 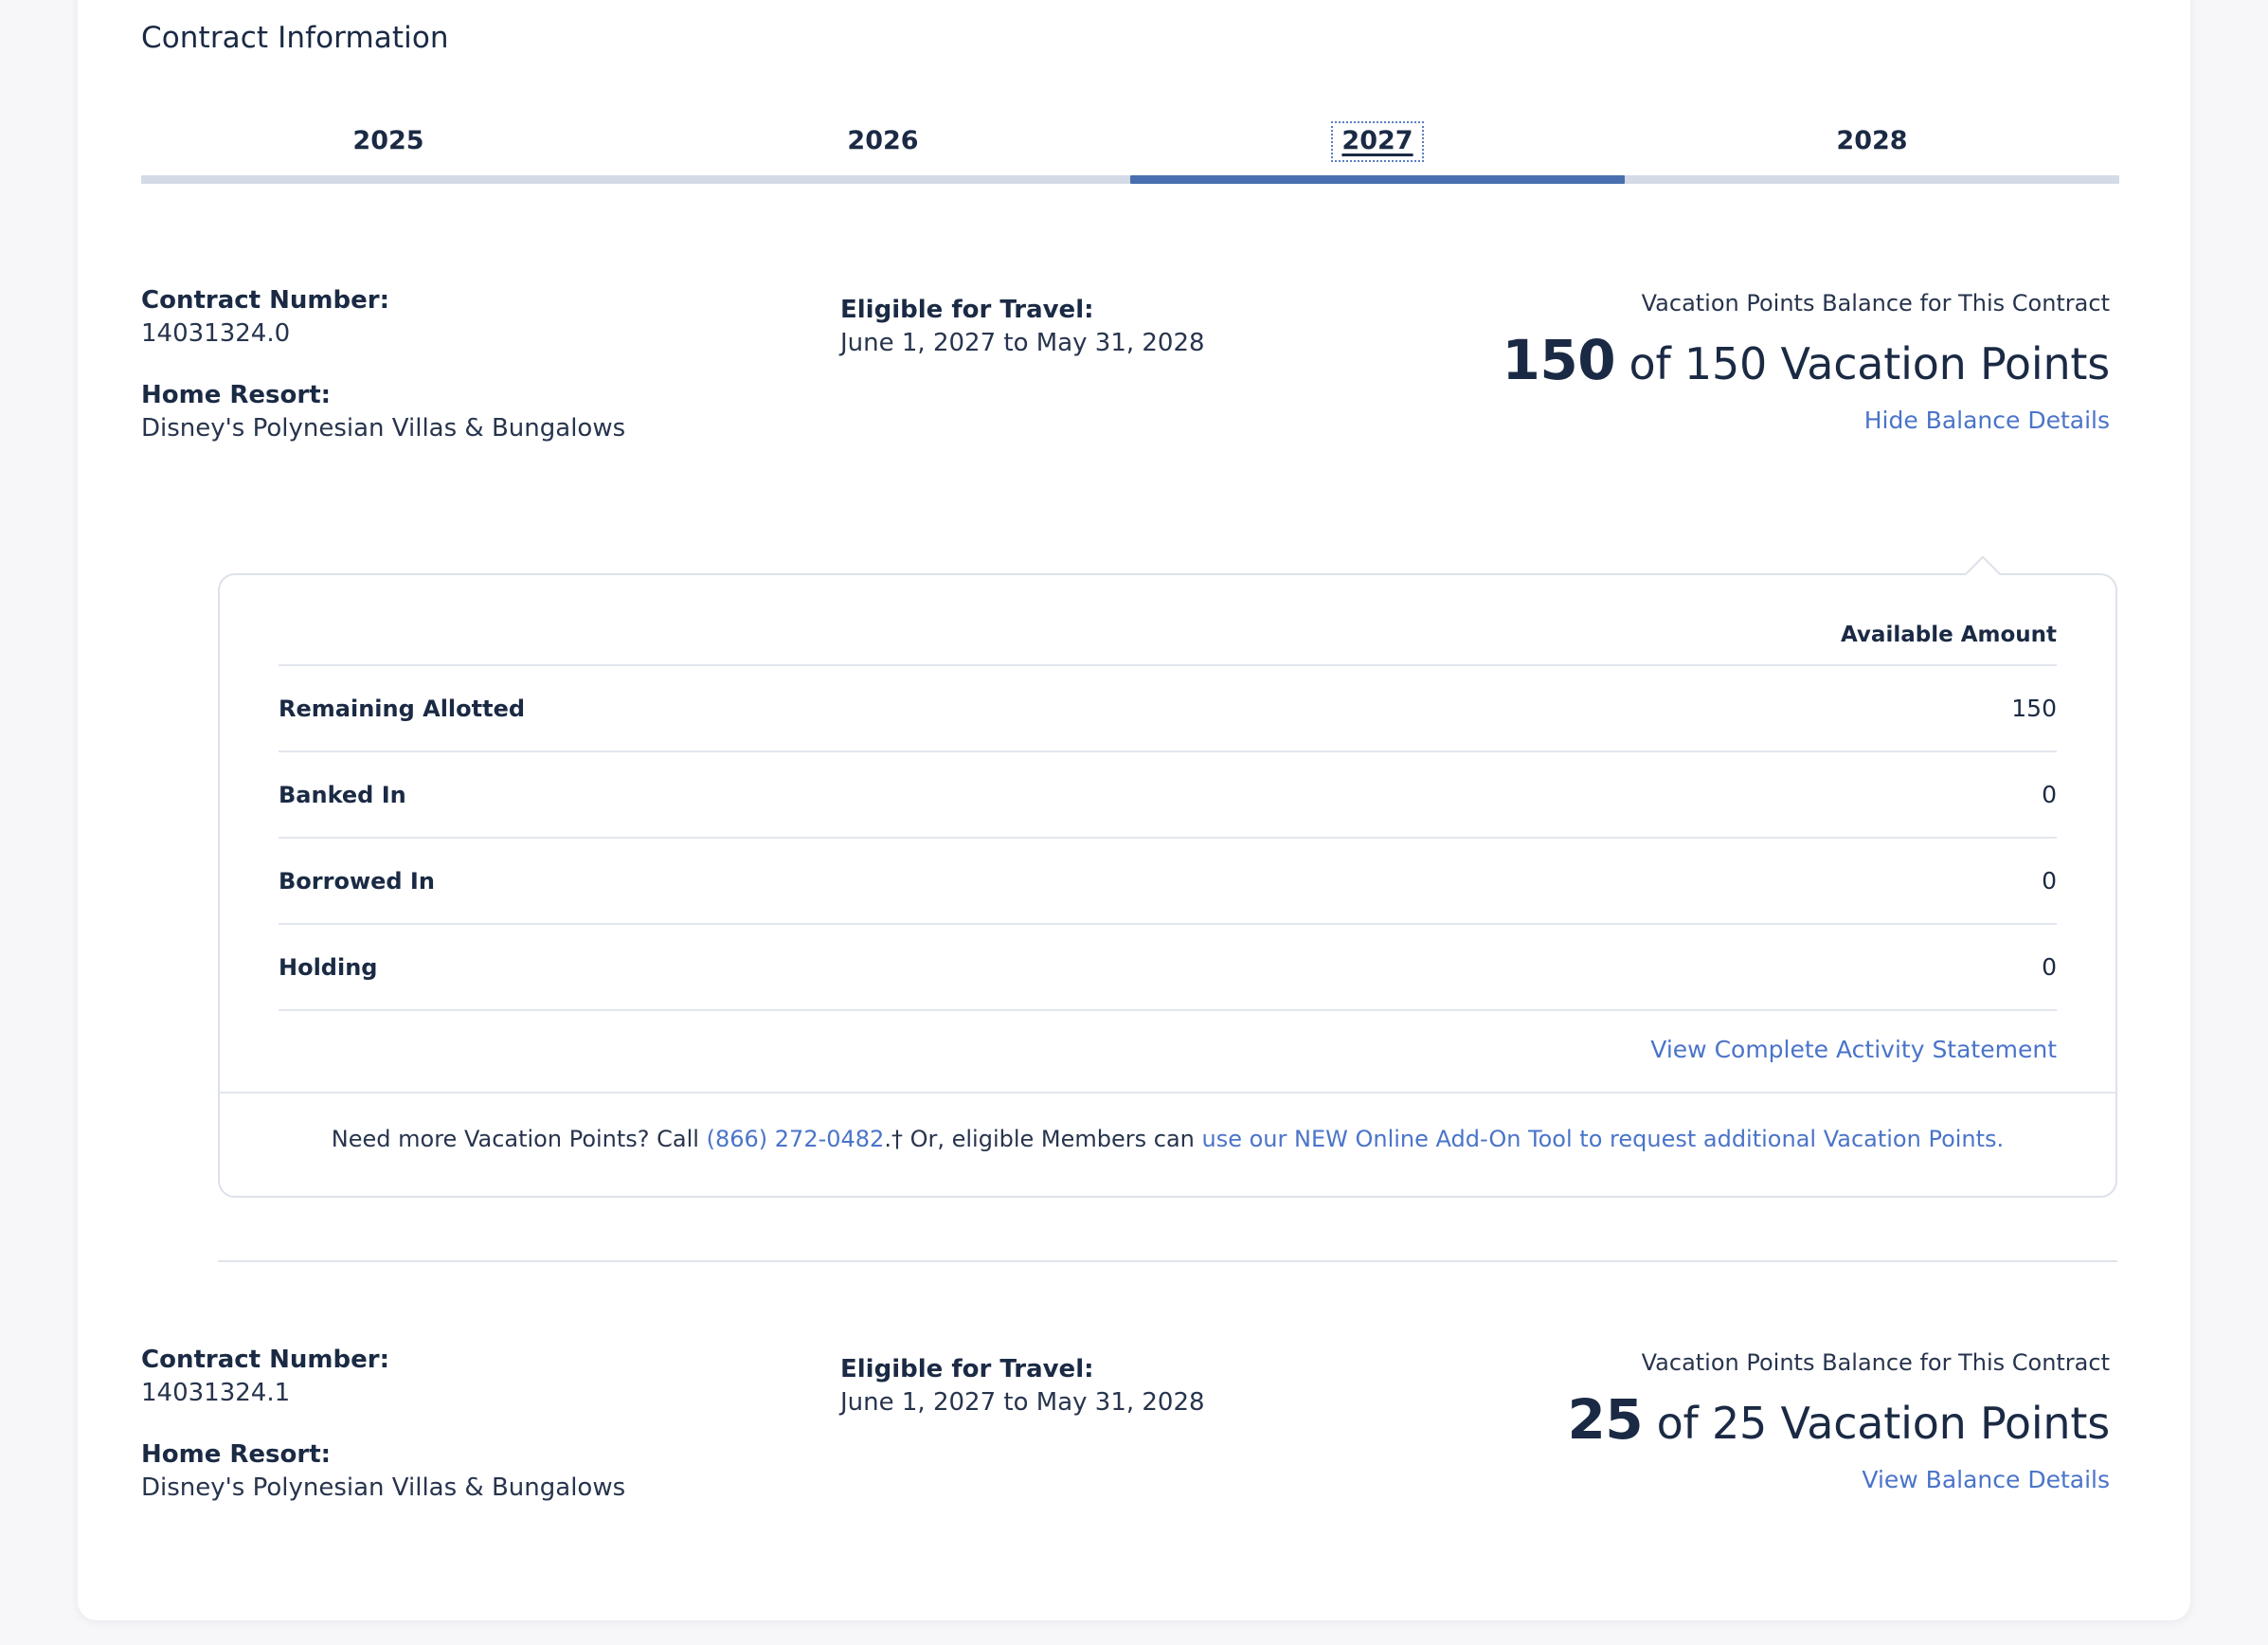 What do you see at coordinates (2049, 881) in the screenshot?
I see `row-value-borrowed-in: 0` at bounding box center [2049, 881].